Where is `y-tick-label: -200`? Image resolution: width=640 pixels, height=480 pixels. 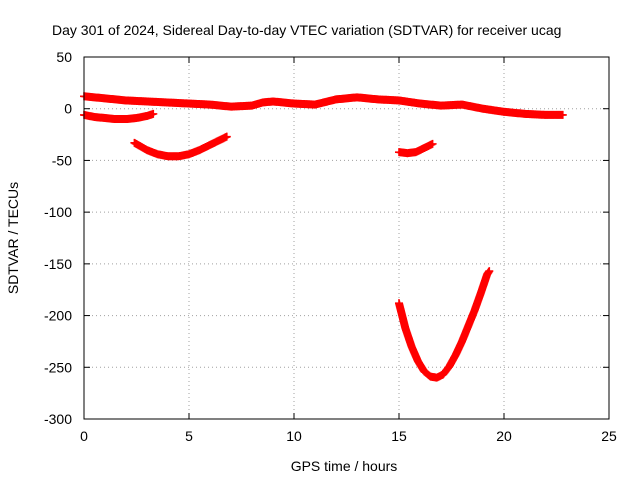
y-tick-label: -200 is located at coordinates (58, 316).